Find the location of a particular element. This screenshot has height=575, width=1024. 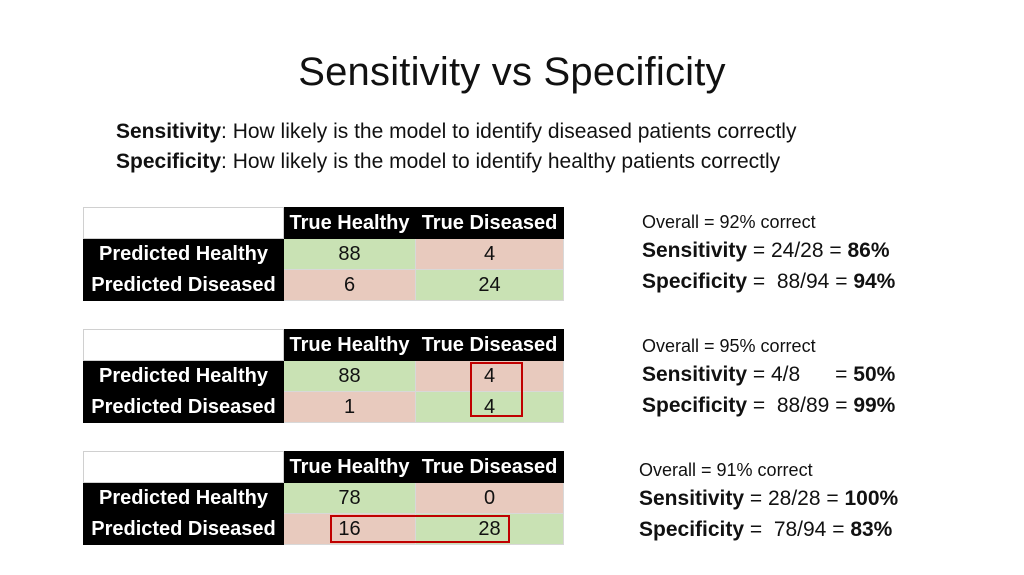

definition-term: Sensitivity is located at coordinates (169, 131).